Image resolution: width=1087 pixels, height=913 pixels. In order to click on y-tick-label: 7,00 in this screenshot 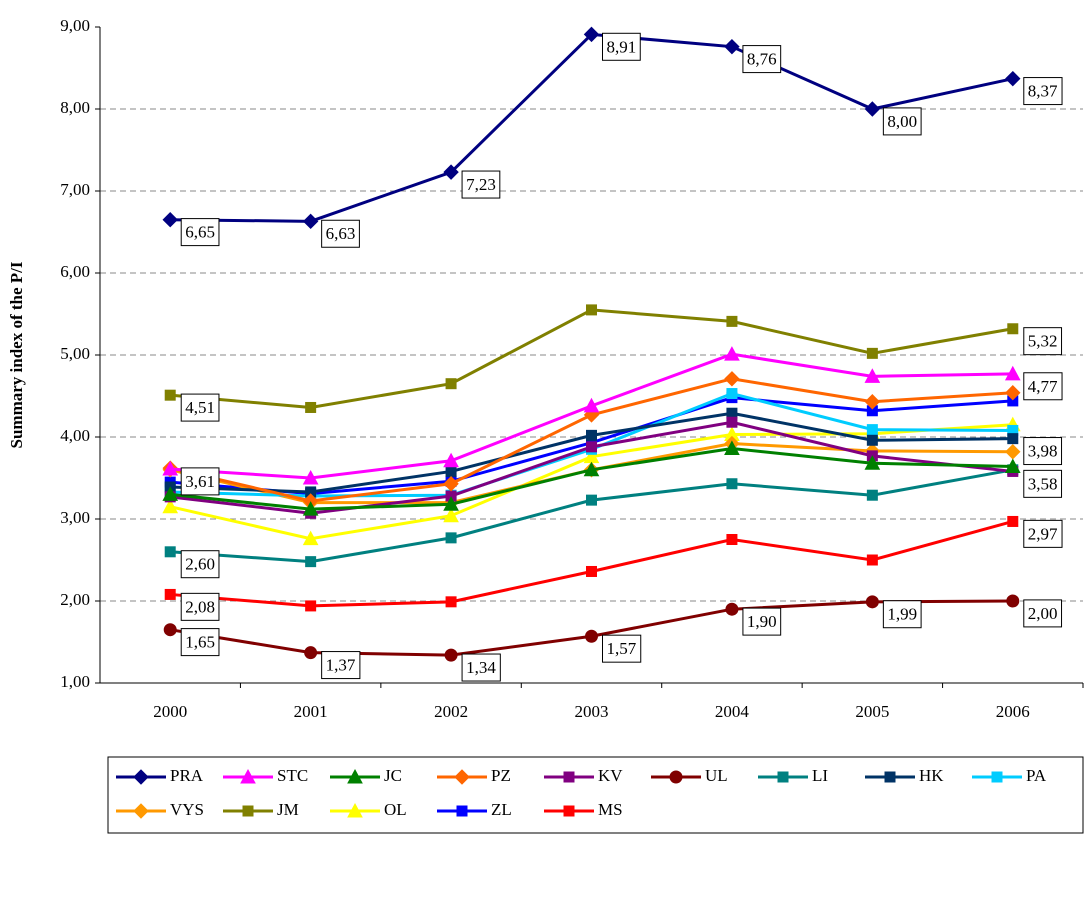, I will do `click(75, 189)`.